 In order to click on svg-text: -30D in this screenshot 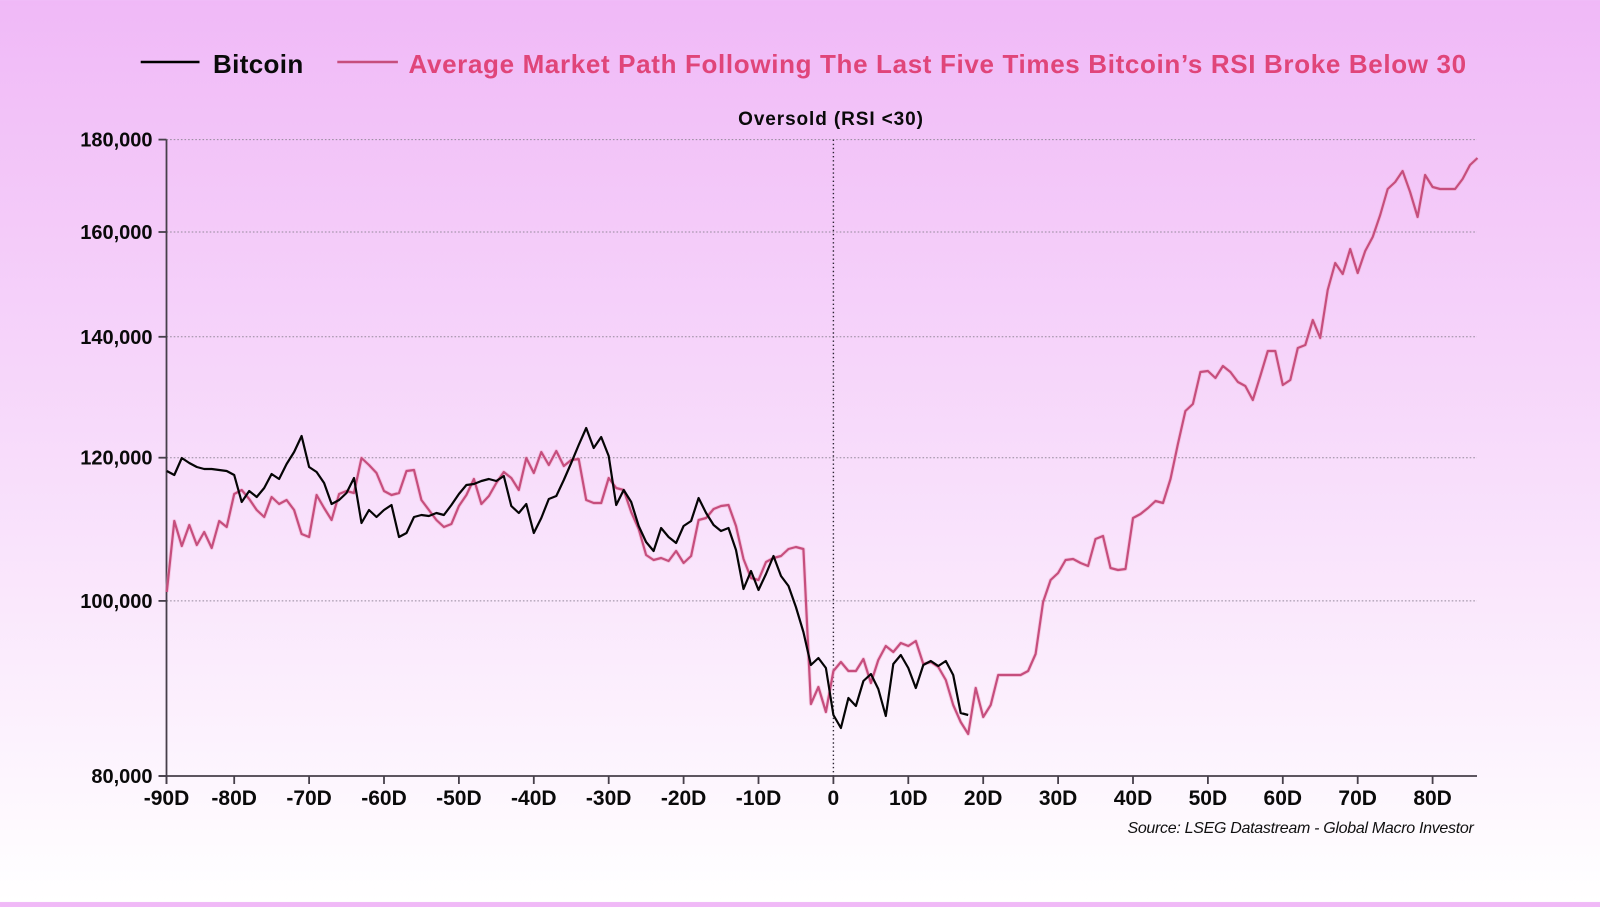, I will do `click(609, 798)`.